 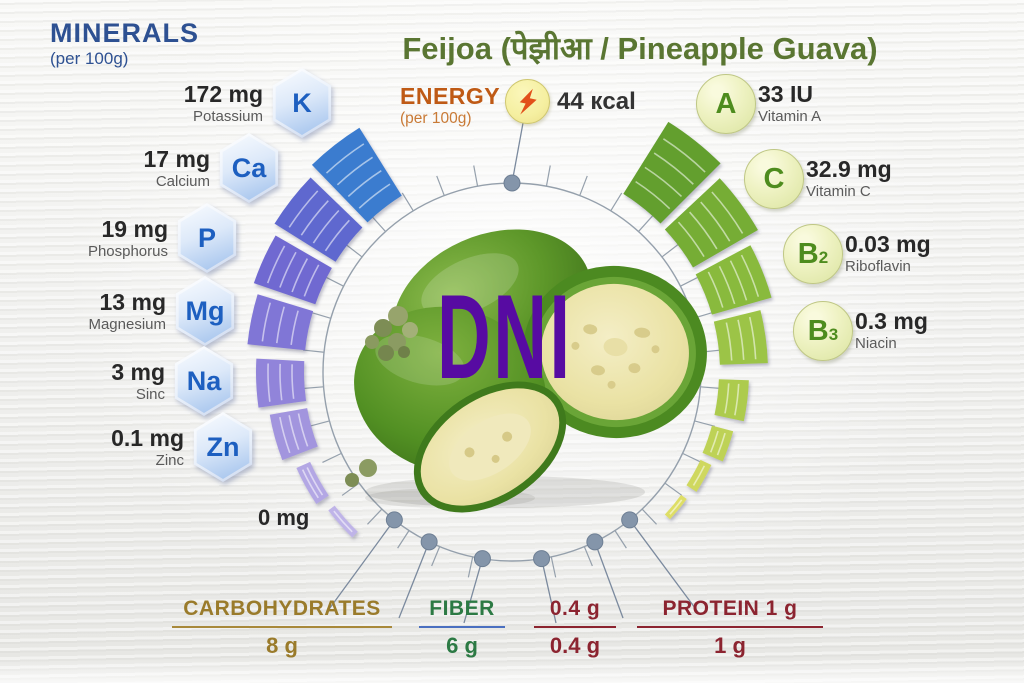 I want to click on vitamin-name: Vitamin A, so click(x=790, y=116).